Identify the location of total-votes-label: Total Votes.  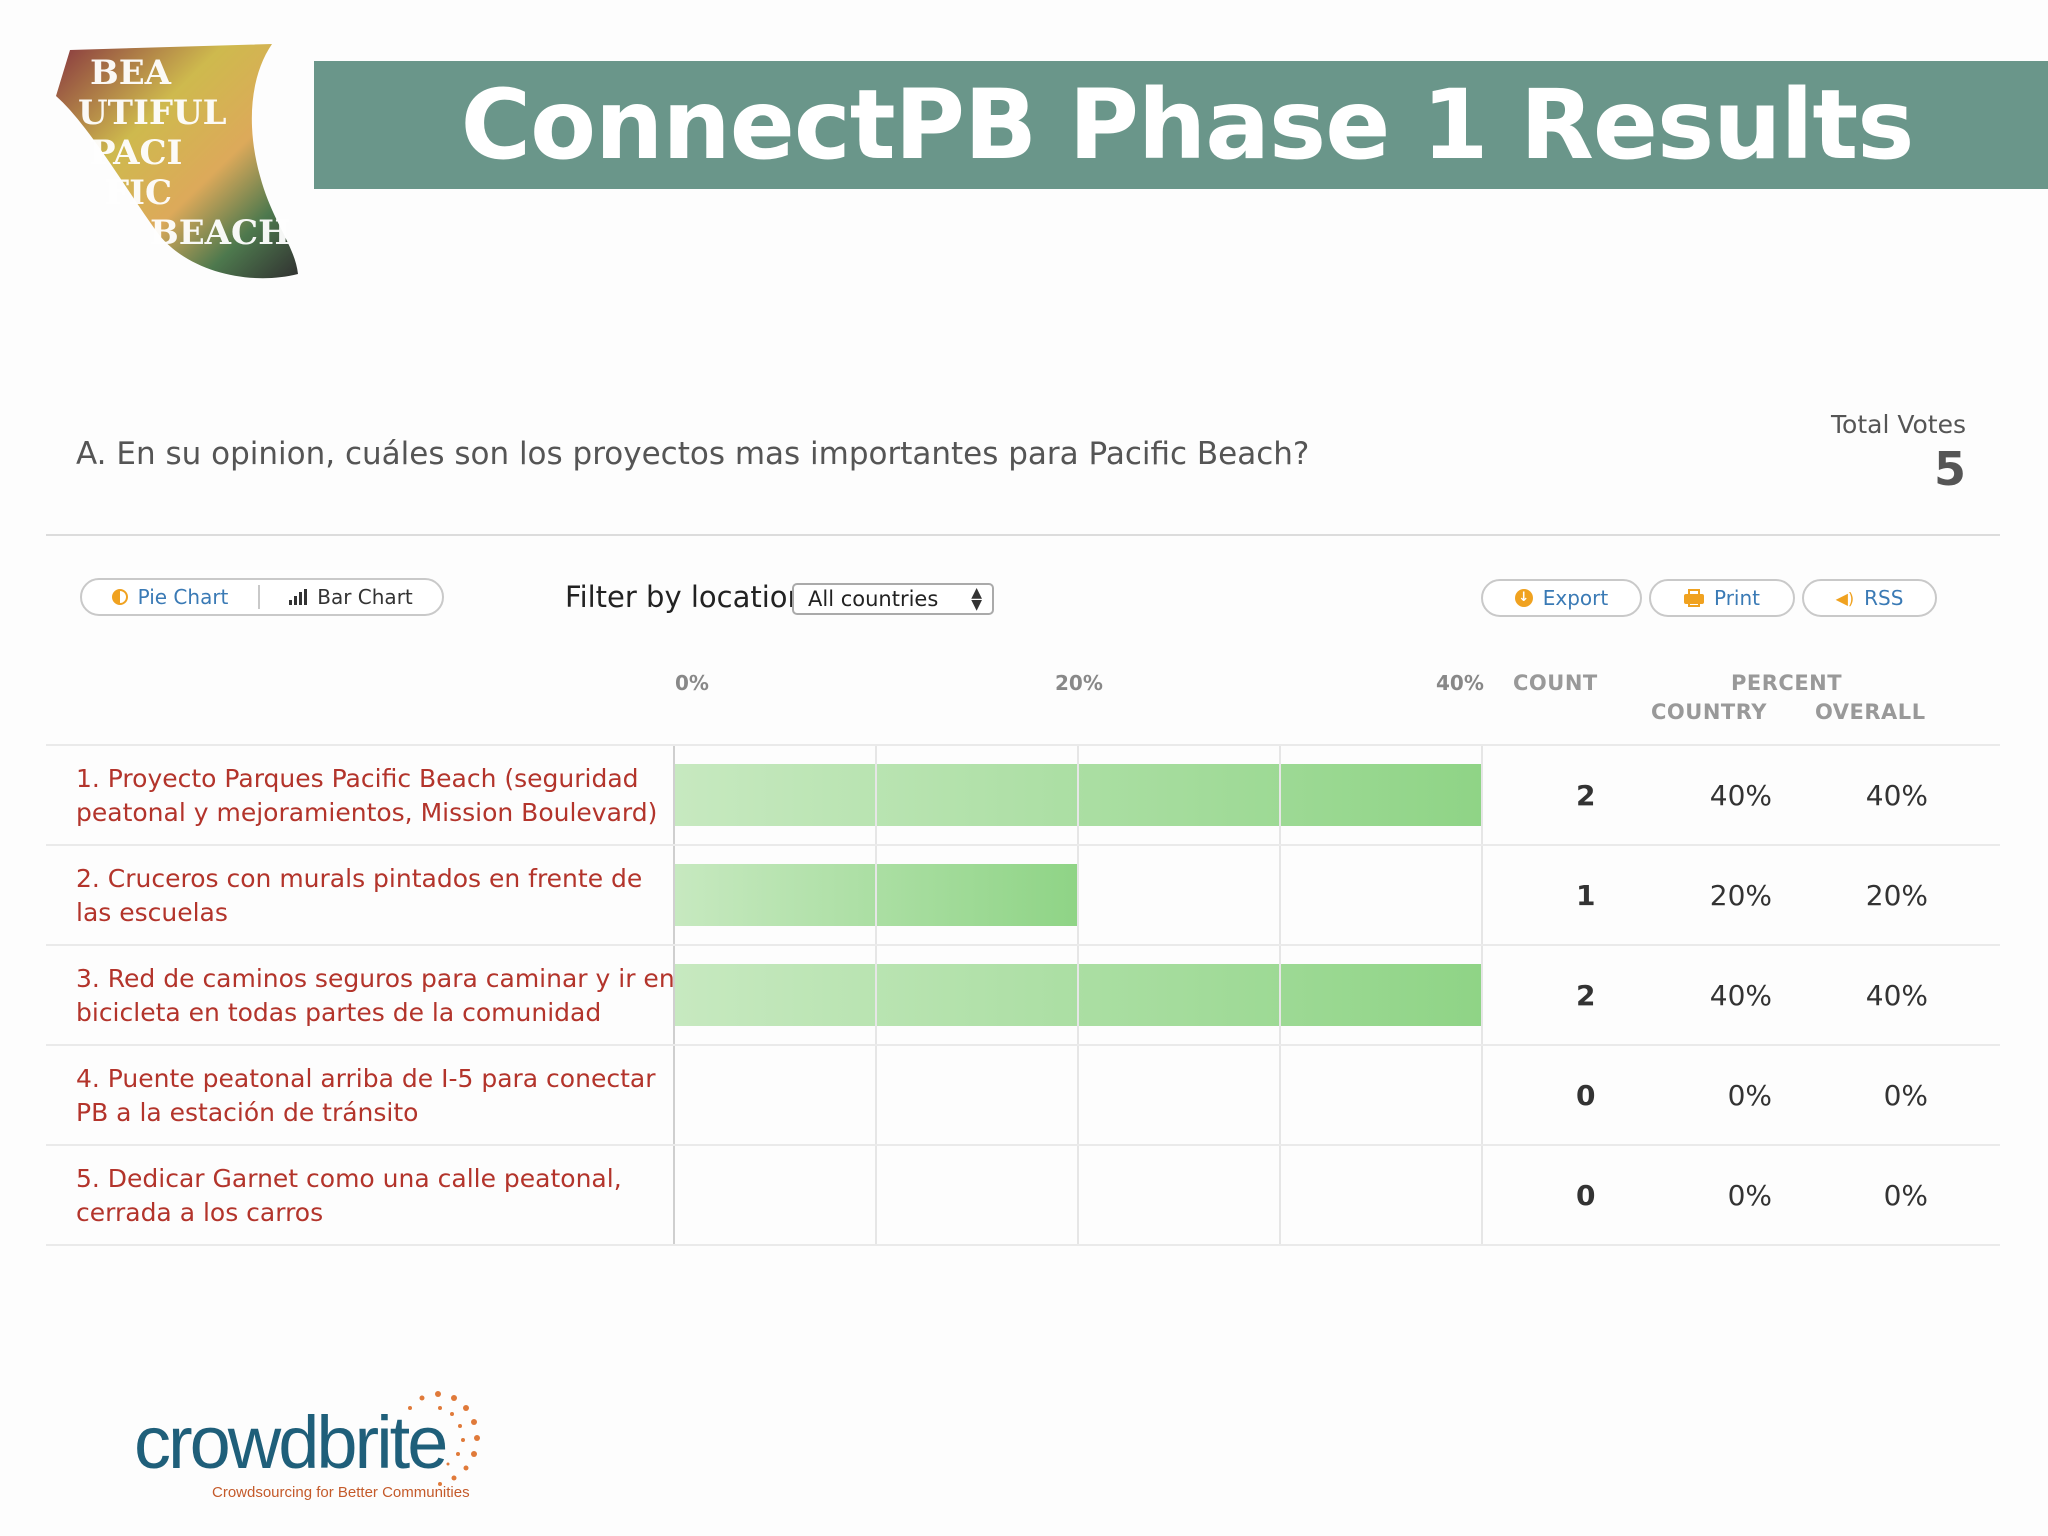
(1898, 424).